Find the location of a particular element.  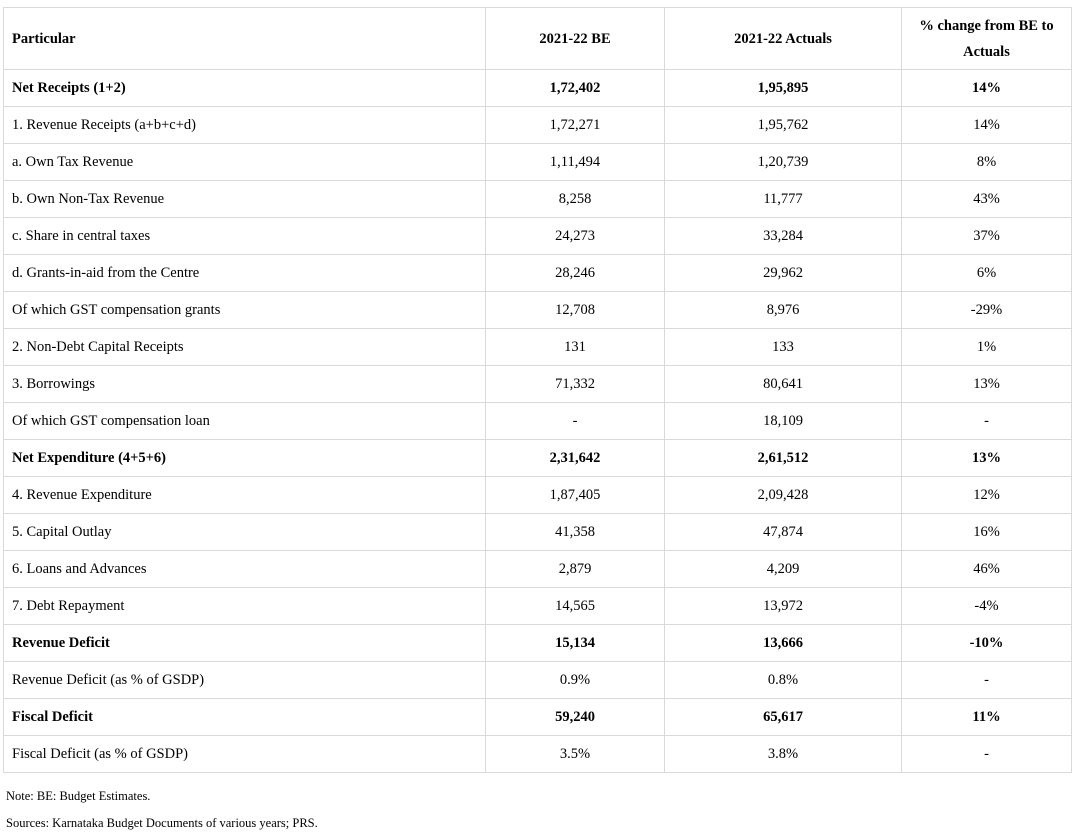

table-row: c. Share in central taxes 24,273 33,284 37% is located at coordinates (537, 236).